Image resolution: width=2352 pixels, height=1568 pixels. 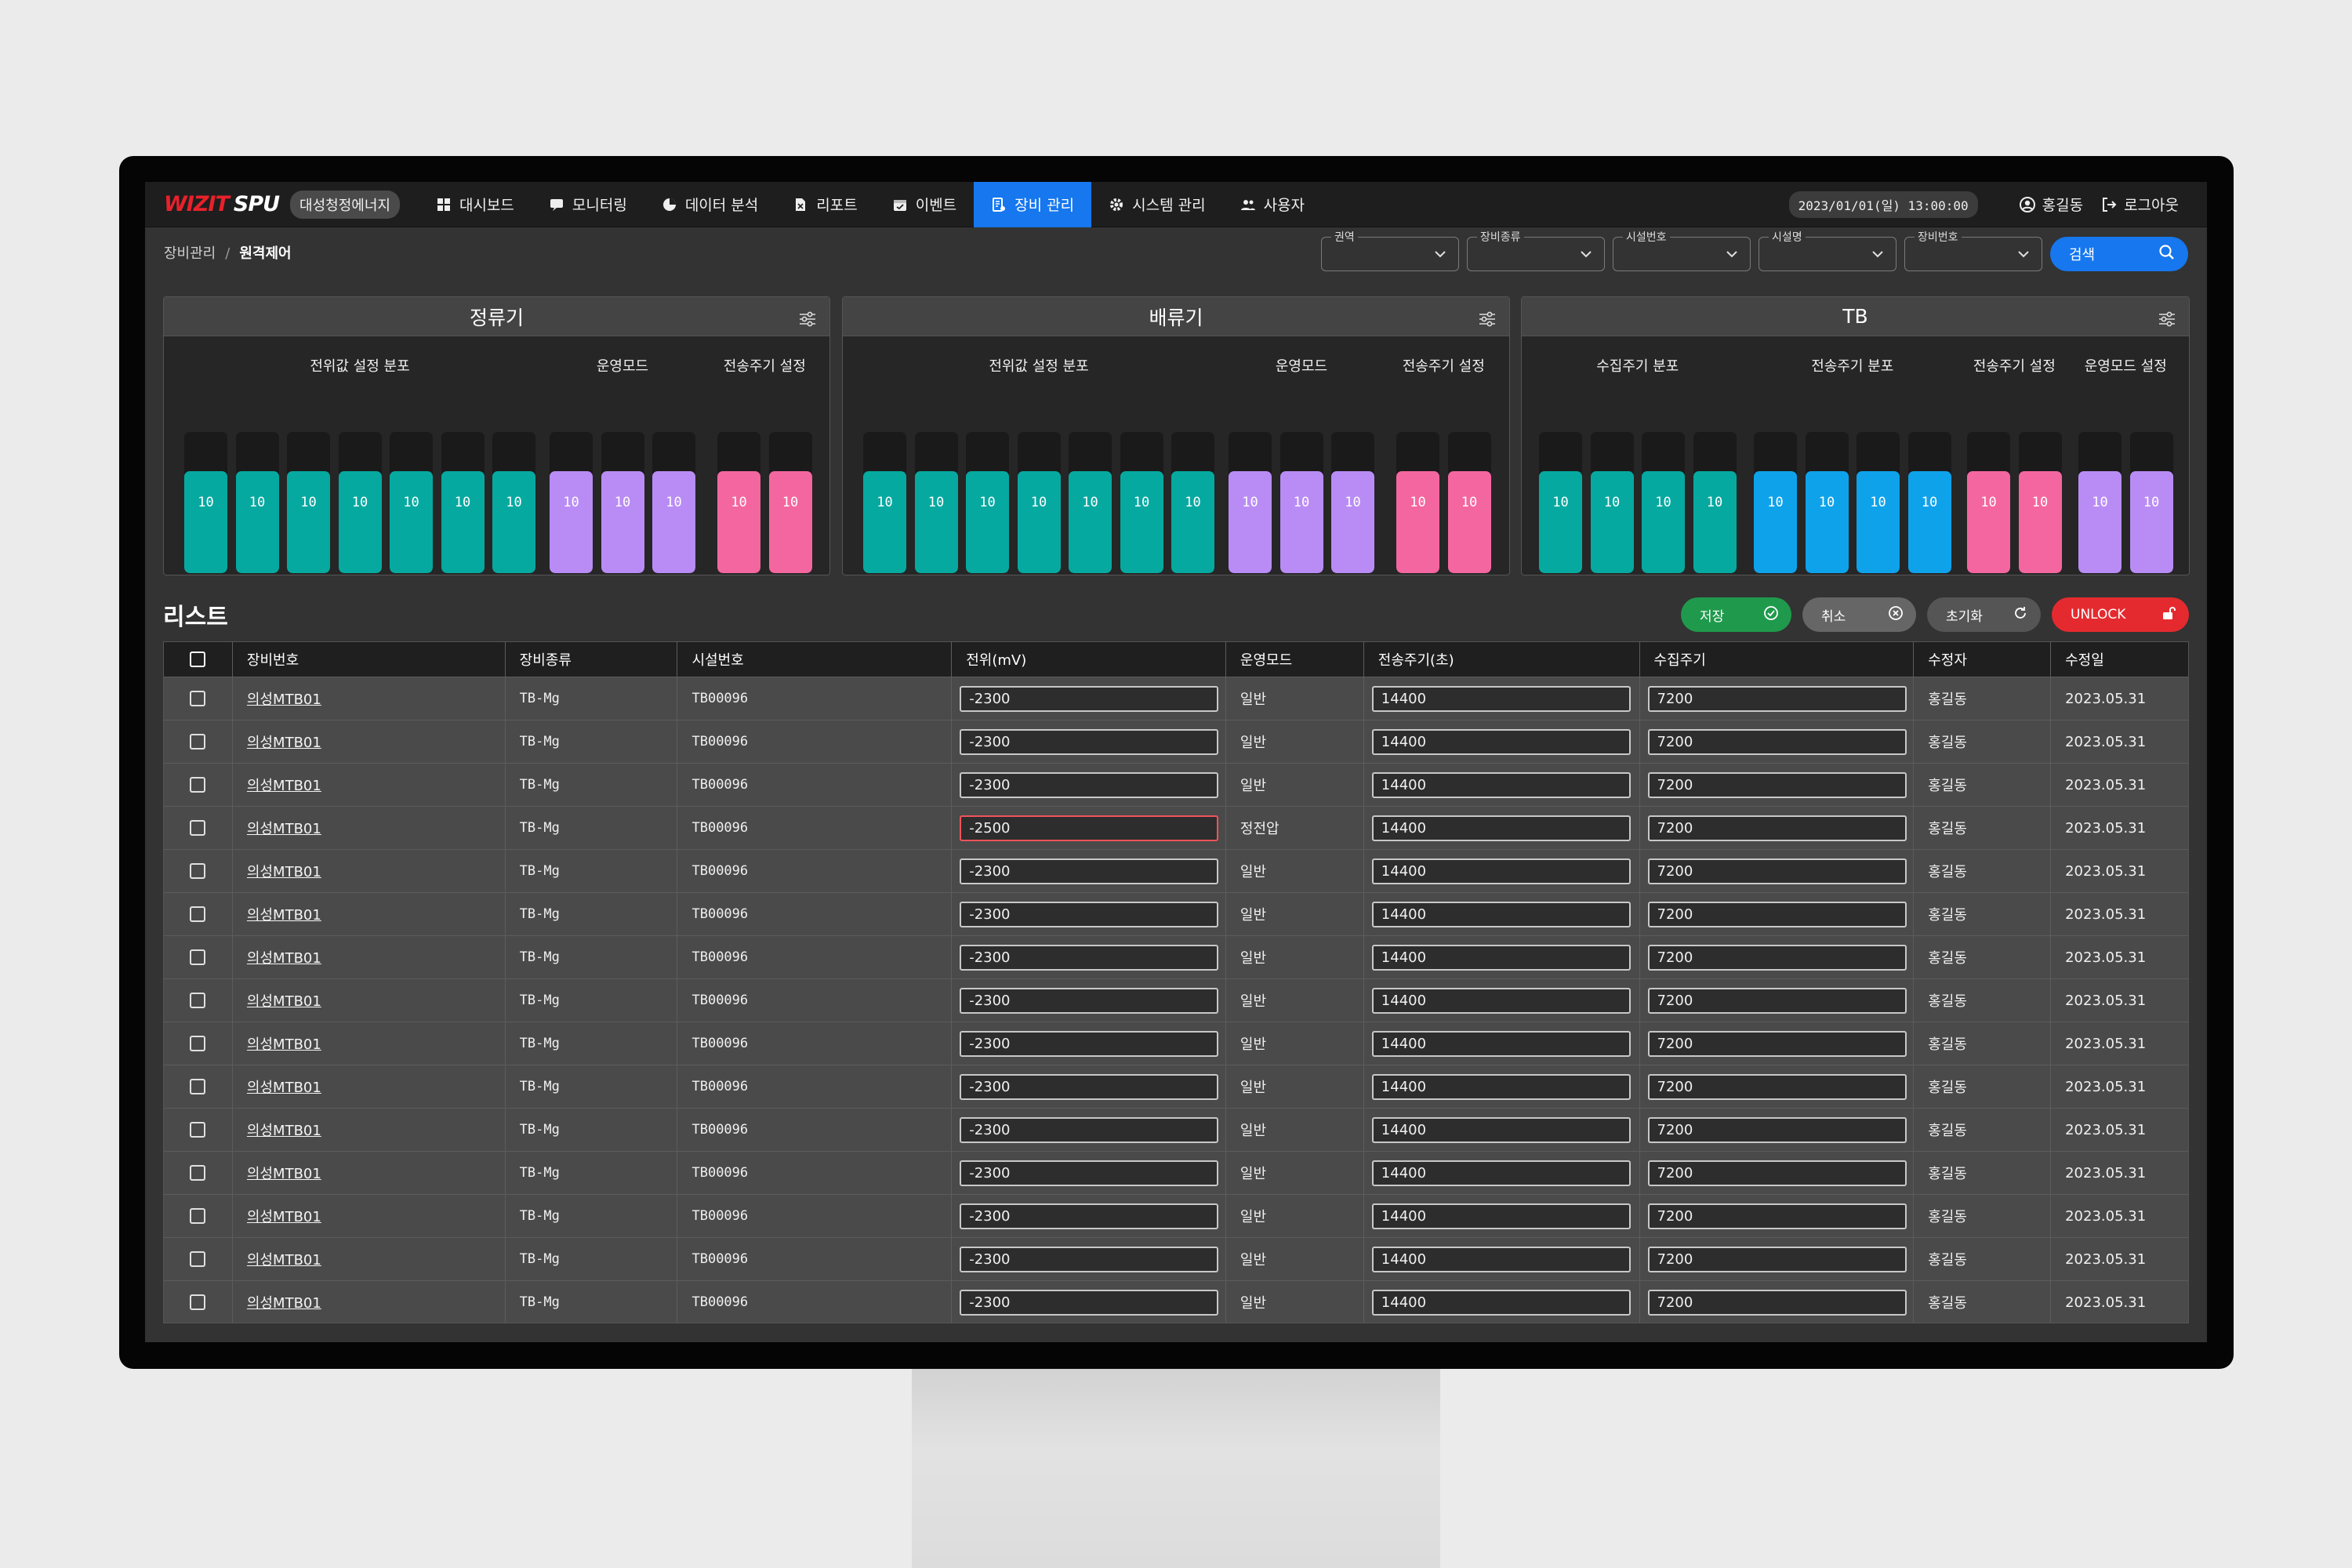 What do you see at coordinates (1089, 828) in the screenshot?
I see `potential-input: -2500` at bounding box center [1089, 828].